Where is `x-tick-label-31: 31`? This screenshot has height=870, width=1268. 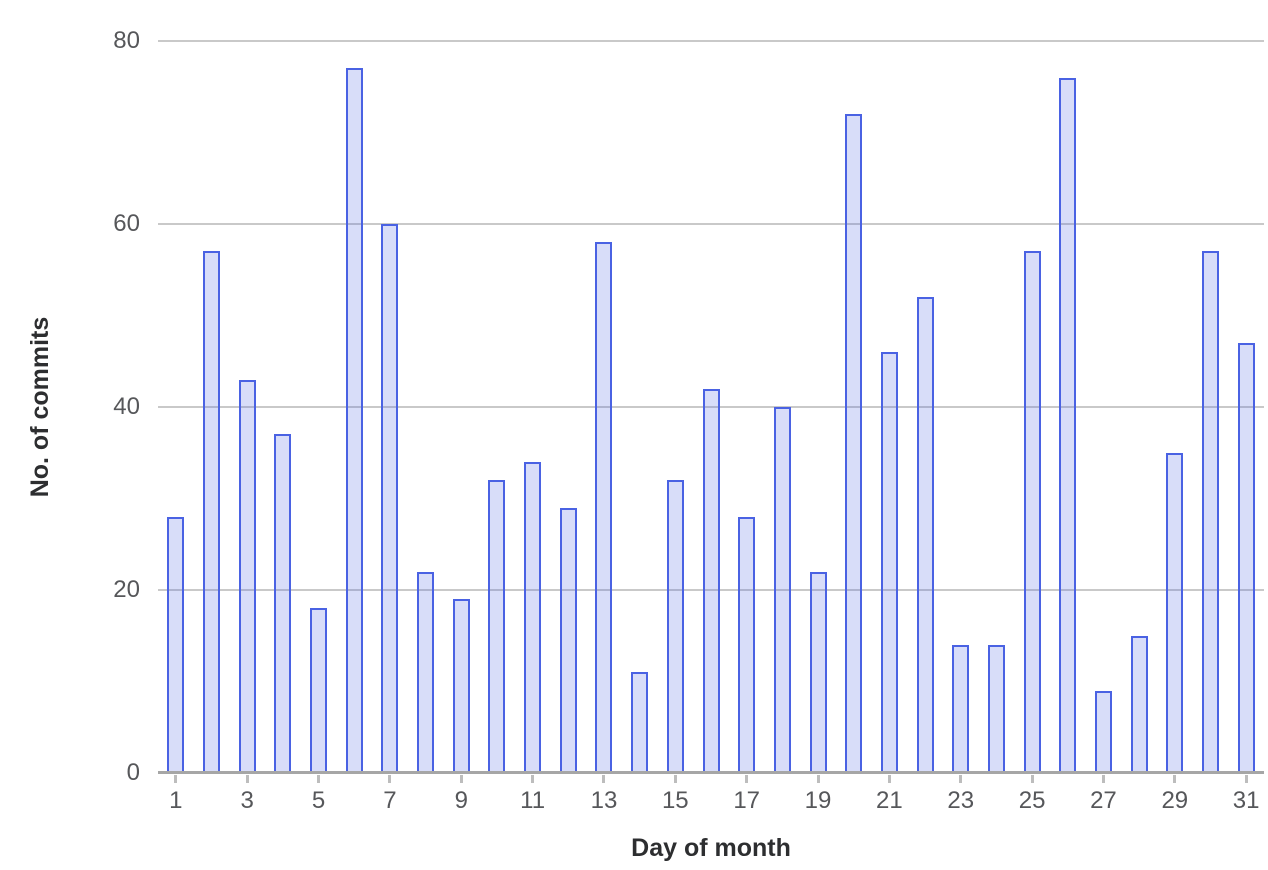 x-tick-label-31: 31 is located at coordinates (1246, 800).